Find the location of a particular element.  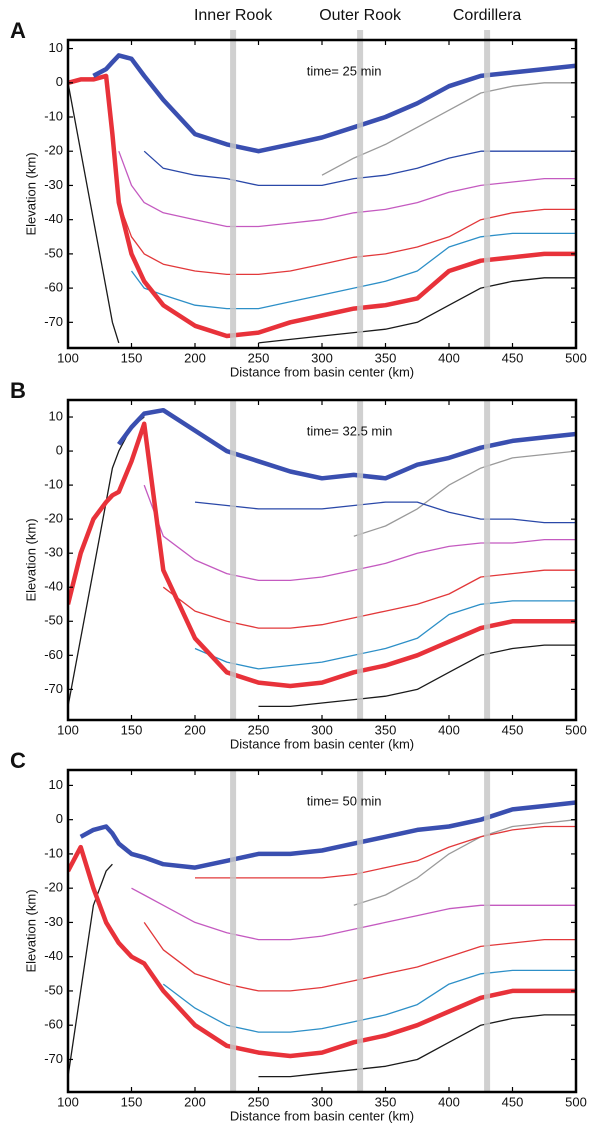

panel-label: B is located at coordinates (18, 390).